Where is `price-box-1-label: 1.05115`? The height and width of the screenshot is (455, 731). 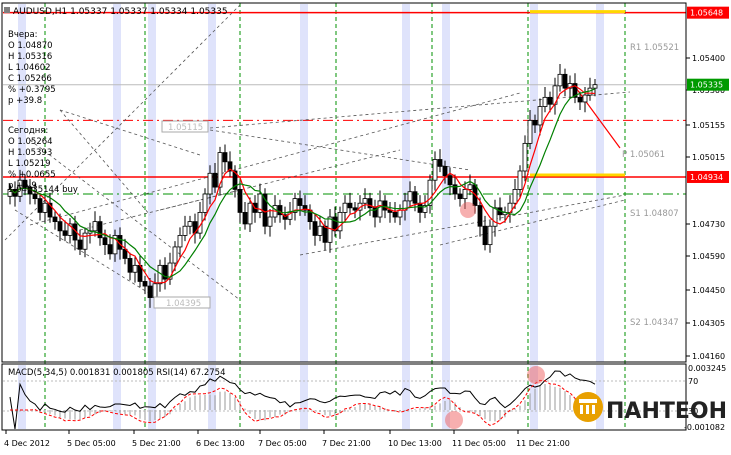 price-box-1-label: 1.05115 is located at coordinates (185, 128).